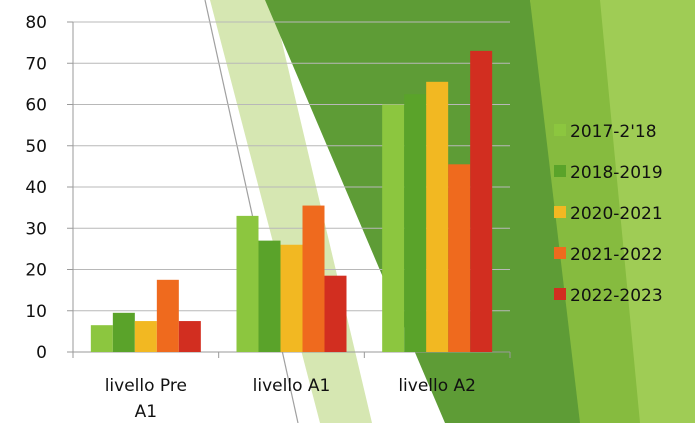  I want to click on y-tick-label: 20, so click(36, 271).